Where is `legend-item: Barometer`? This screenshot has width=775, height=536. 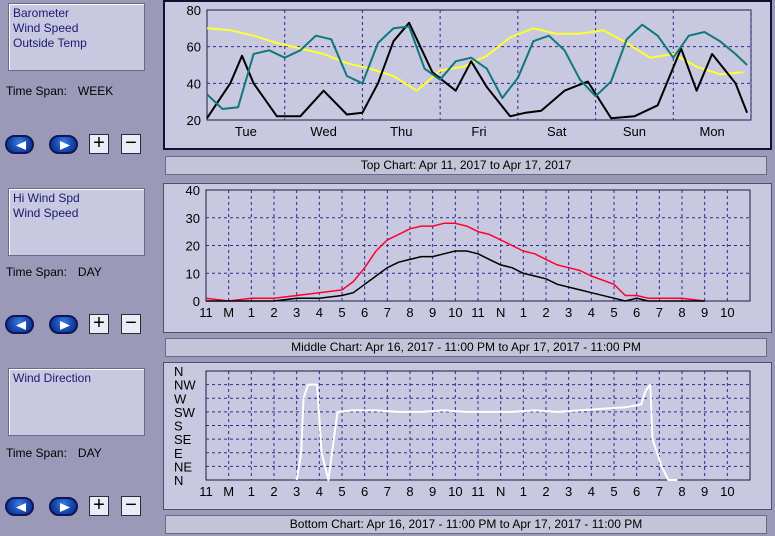
legend-item: Barometer is located at coordinates (41, 13).